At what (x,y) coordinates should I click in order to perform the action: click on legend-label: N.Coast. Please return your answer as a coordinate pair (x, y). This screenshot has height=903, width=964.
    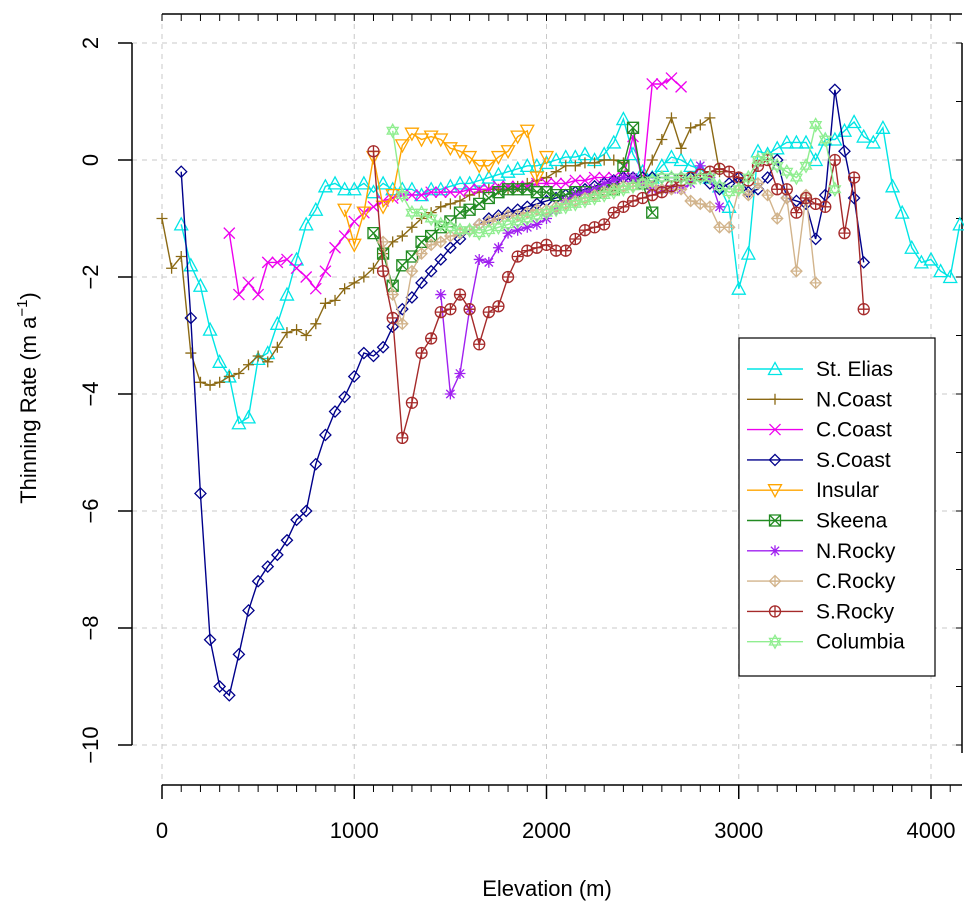
    Looking at the image, I should click on (854, 399).